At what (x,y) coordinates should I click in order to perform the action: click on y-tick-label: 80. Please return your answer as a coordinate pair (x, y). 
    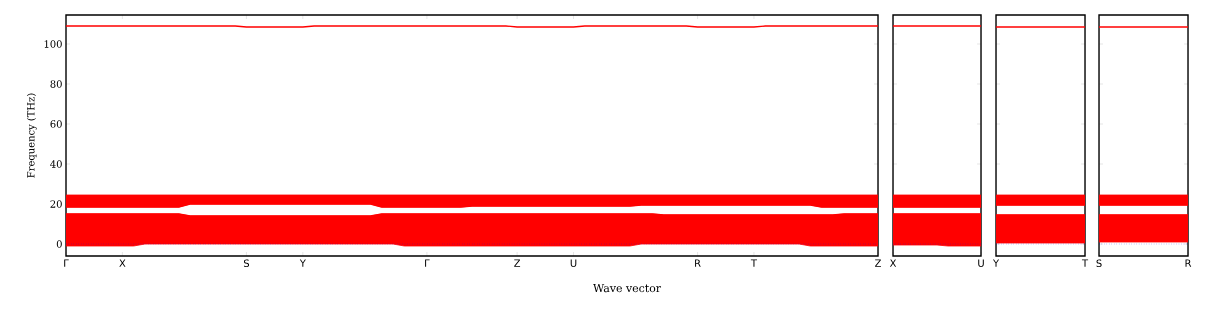
    Looking at the image, I should click on (56, 84).